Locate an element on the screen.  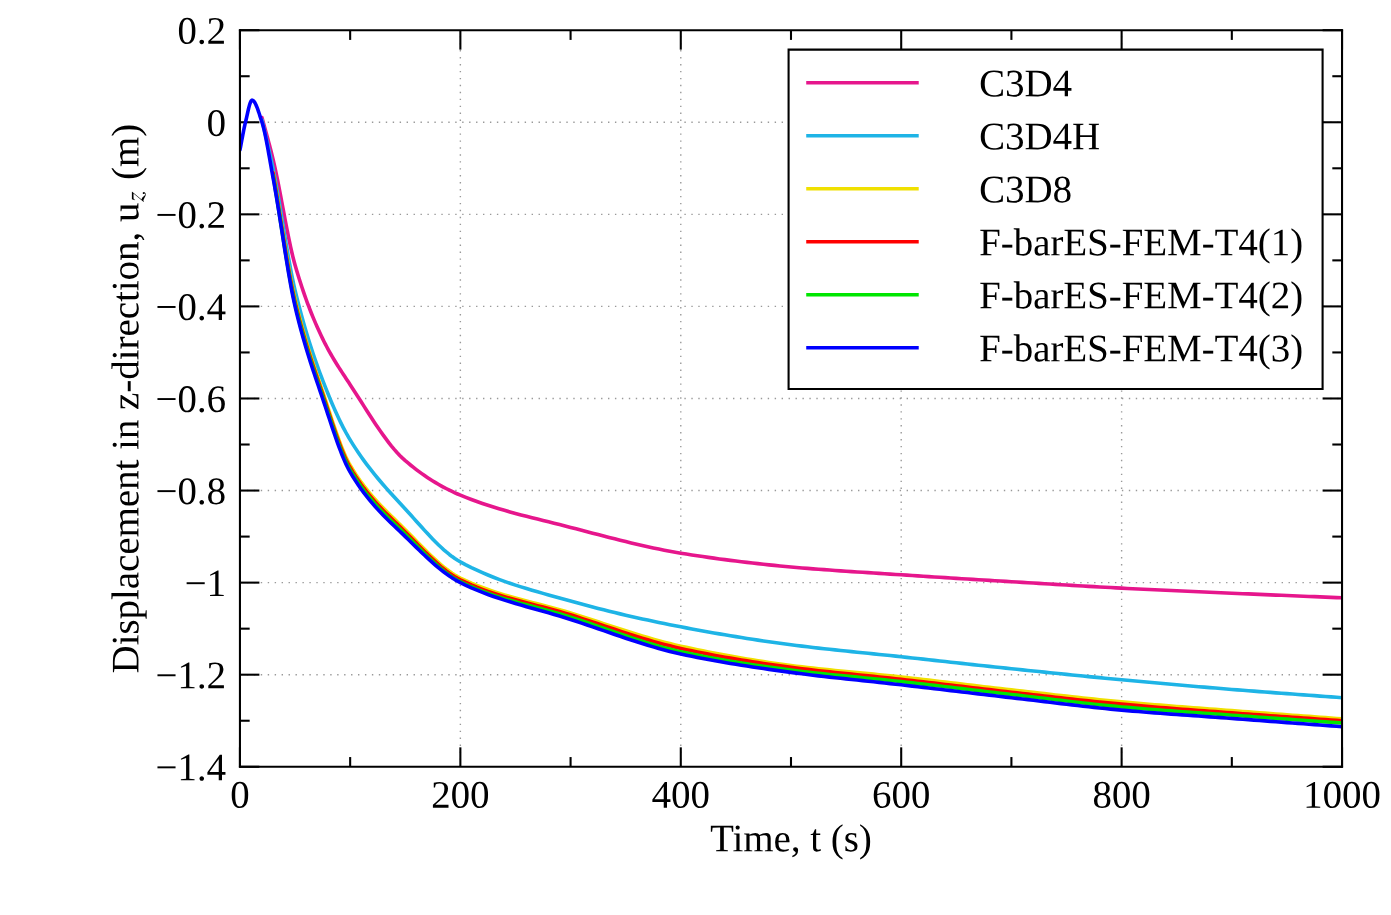
x-axis-title: Time, t (s) is located at coordinates (790, 842).